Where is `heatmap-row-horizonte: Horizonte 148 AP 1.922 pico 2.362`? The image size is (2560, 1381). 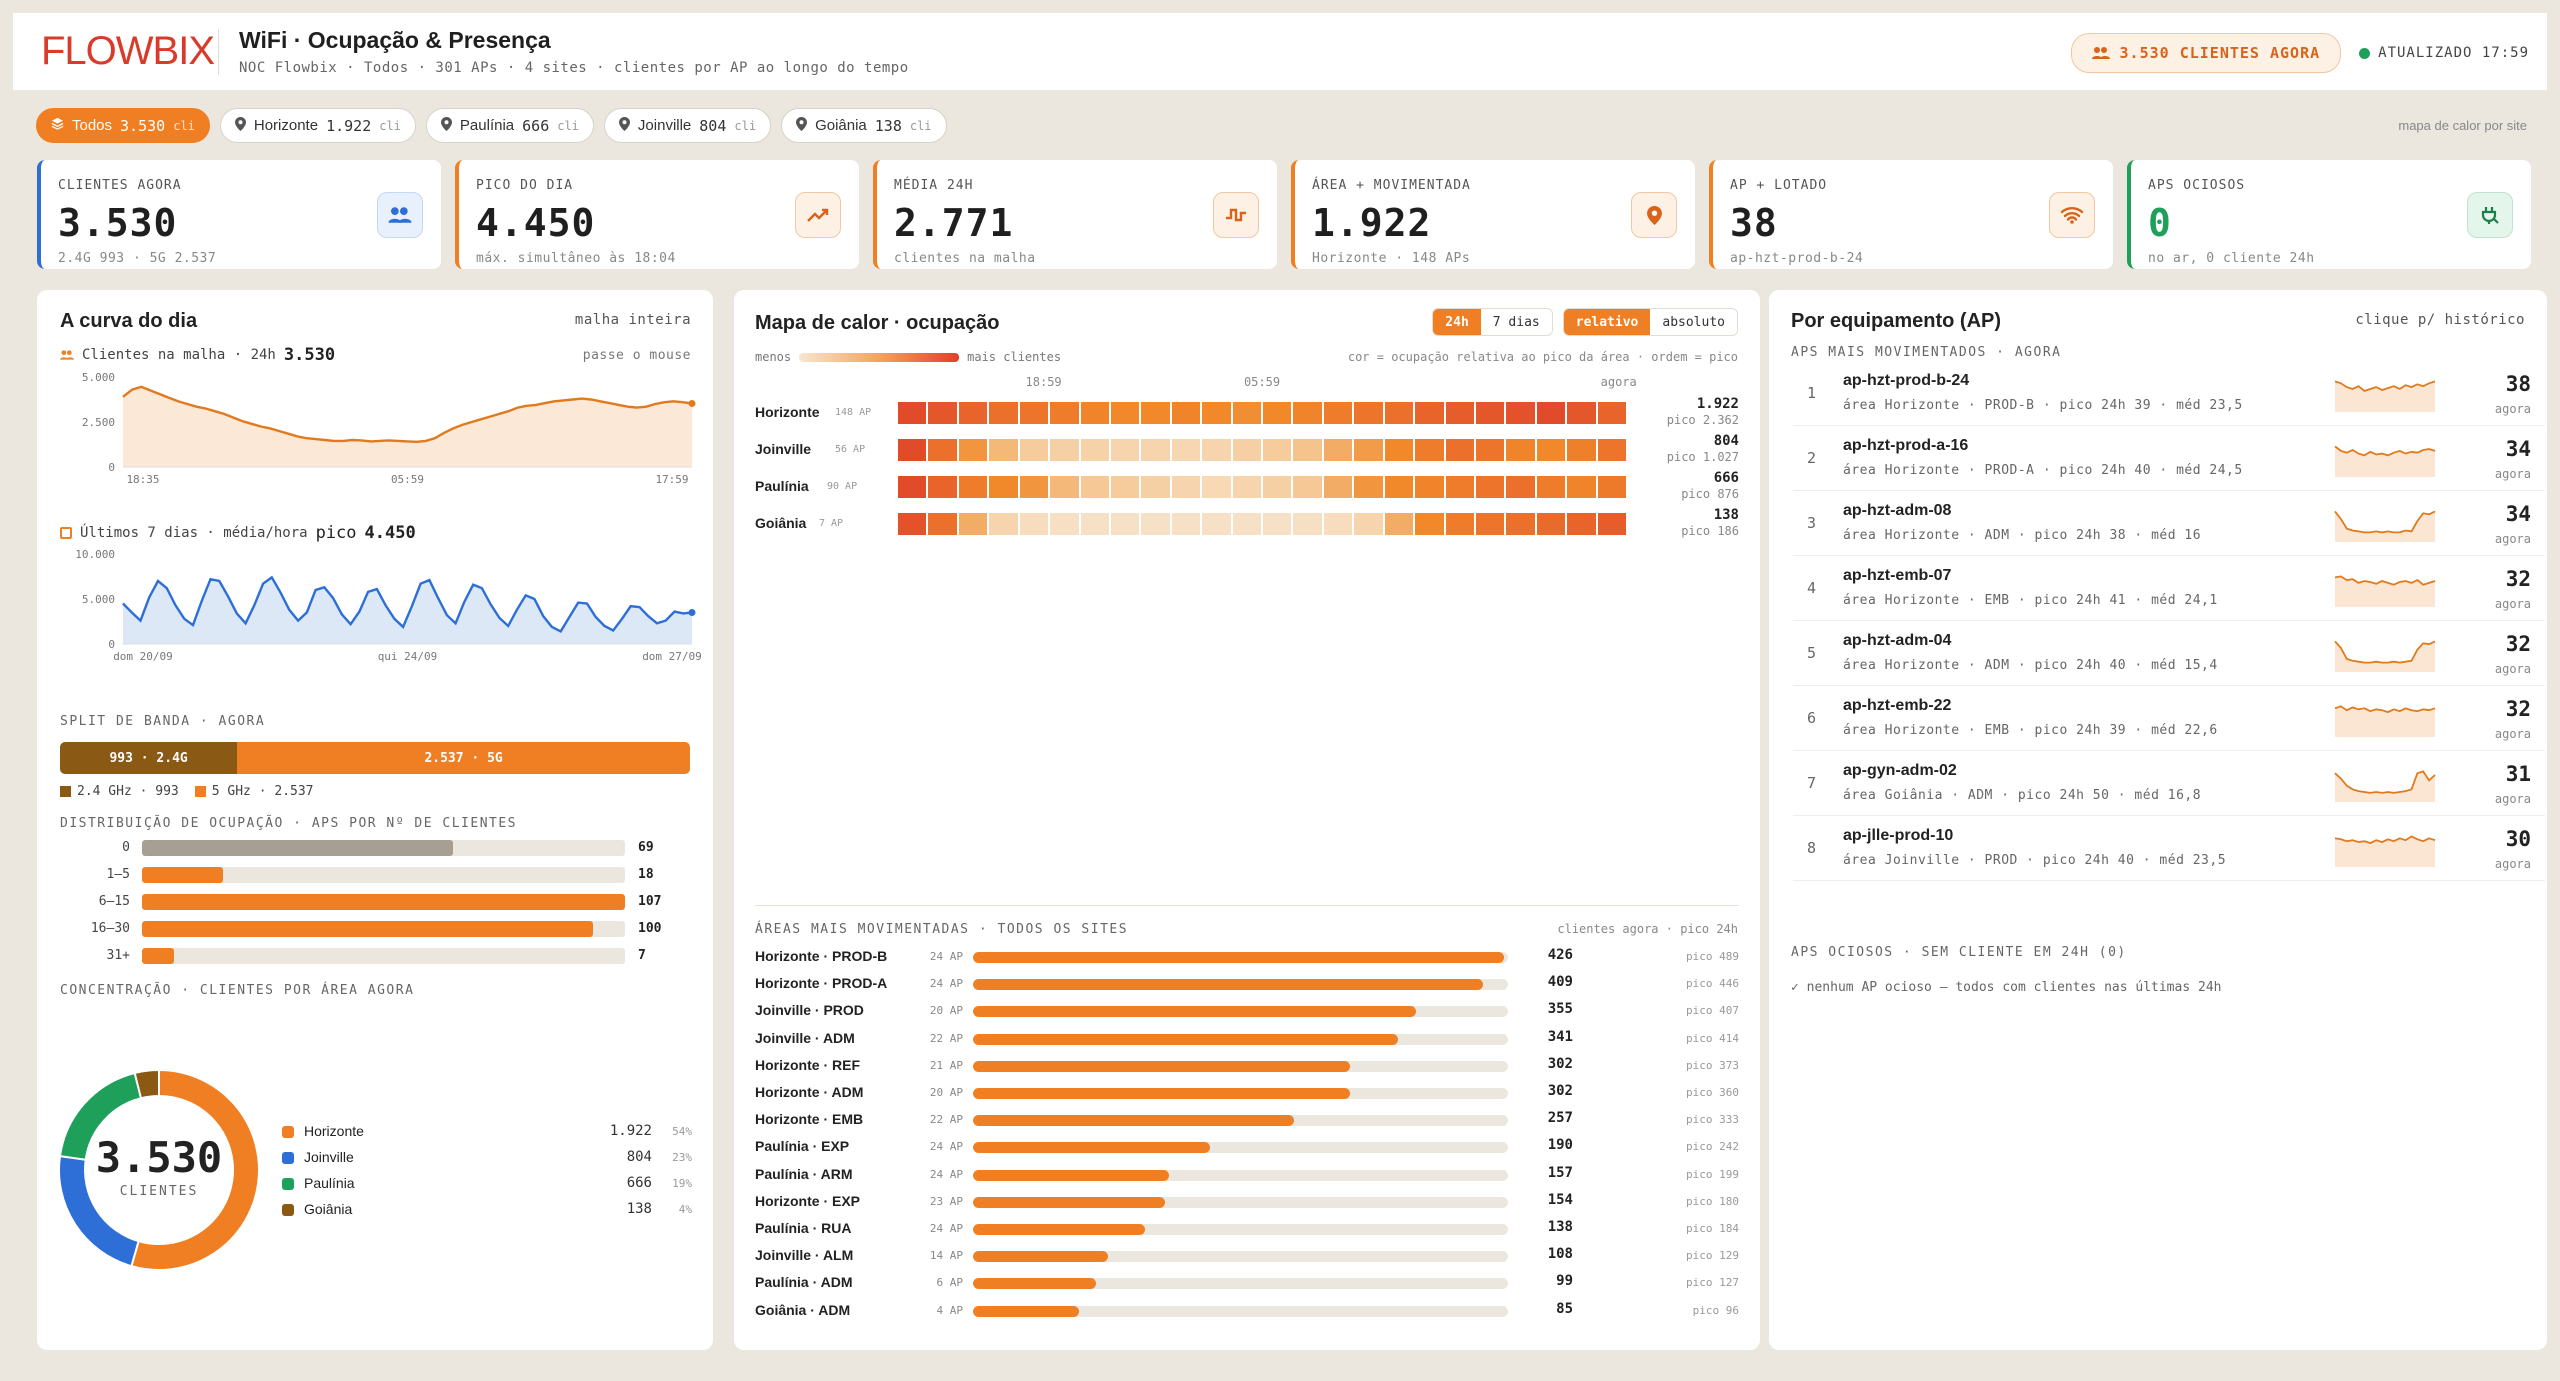 heatmap-row-horizonte: Horizonte 148 AP 1.922 pico 2.362 is located at coordinates (1247, 412).